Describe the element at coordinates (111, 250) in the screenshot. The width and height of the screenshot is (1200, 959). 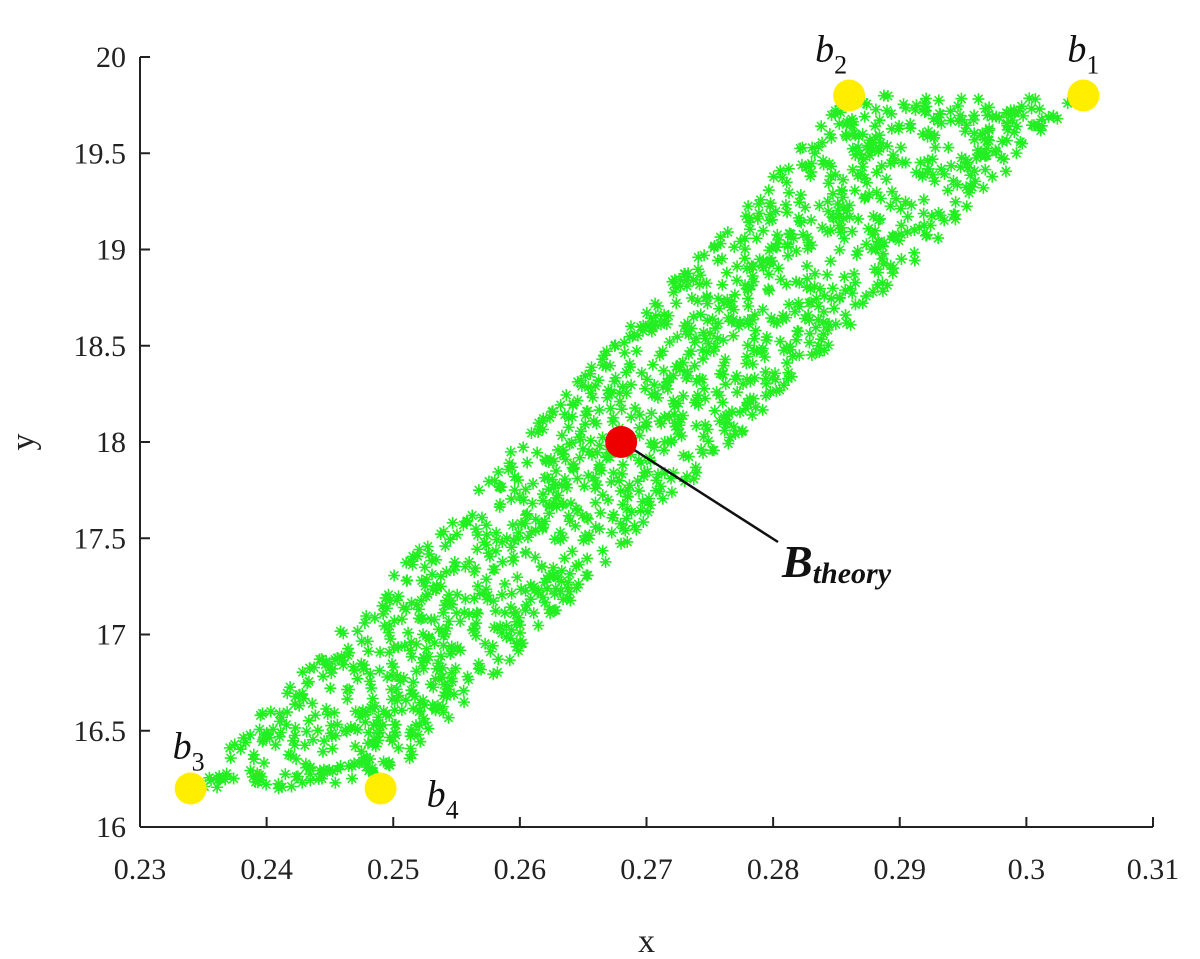
I see `y-tick-label: 19` at that location.